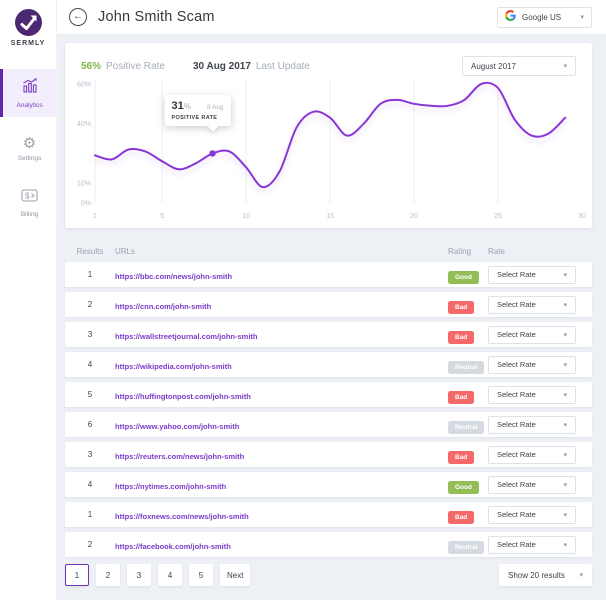 This screenshot has height=600, width=606. I want to click on result-url-link: https://foxnews.com/news/john-smith, so click(182, 516).